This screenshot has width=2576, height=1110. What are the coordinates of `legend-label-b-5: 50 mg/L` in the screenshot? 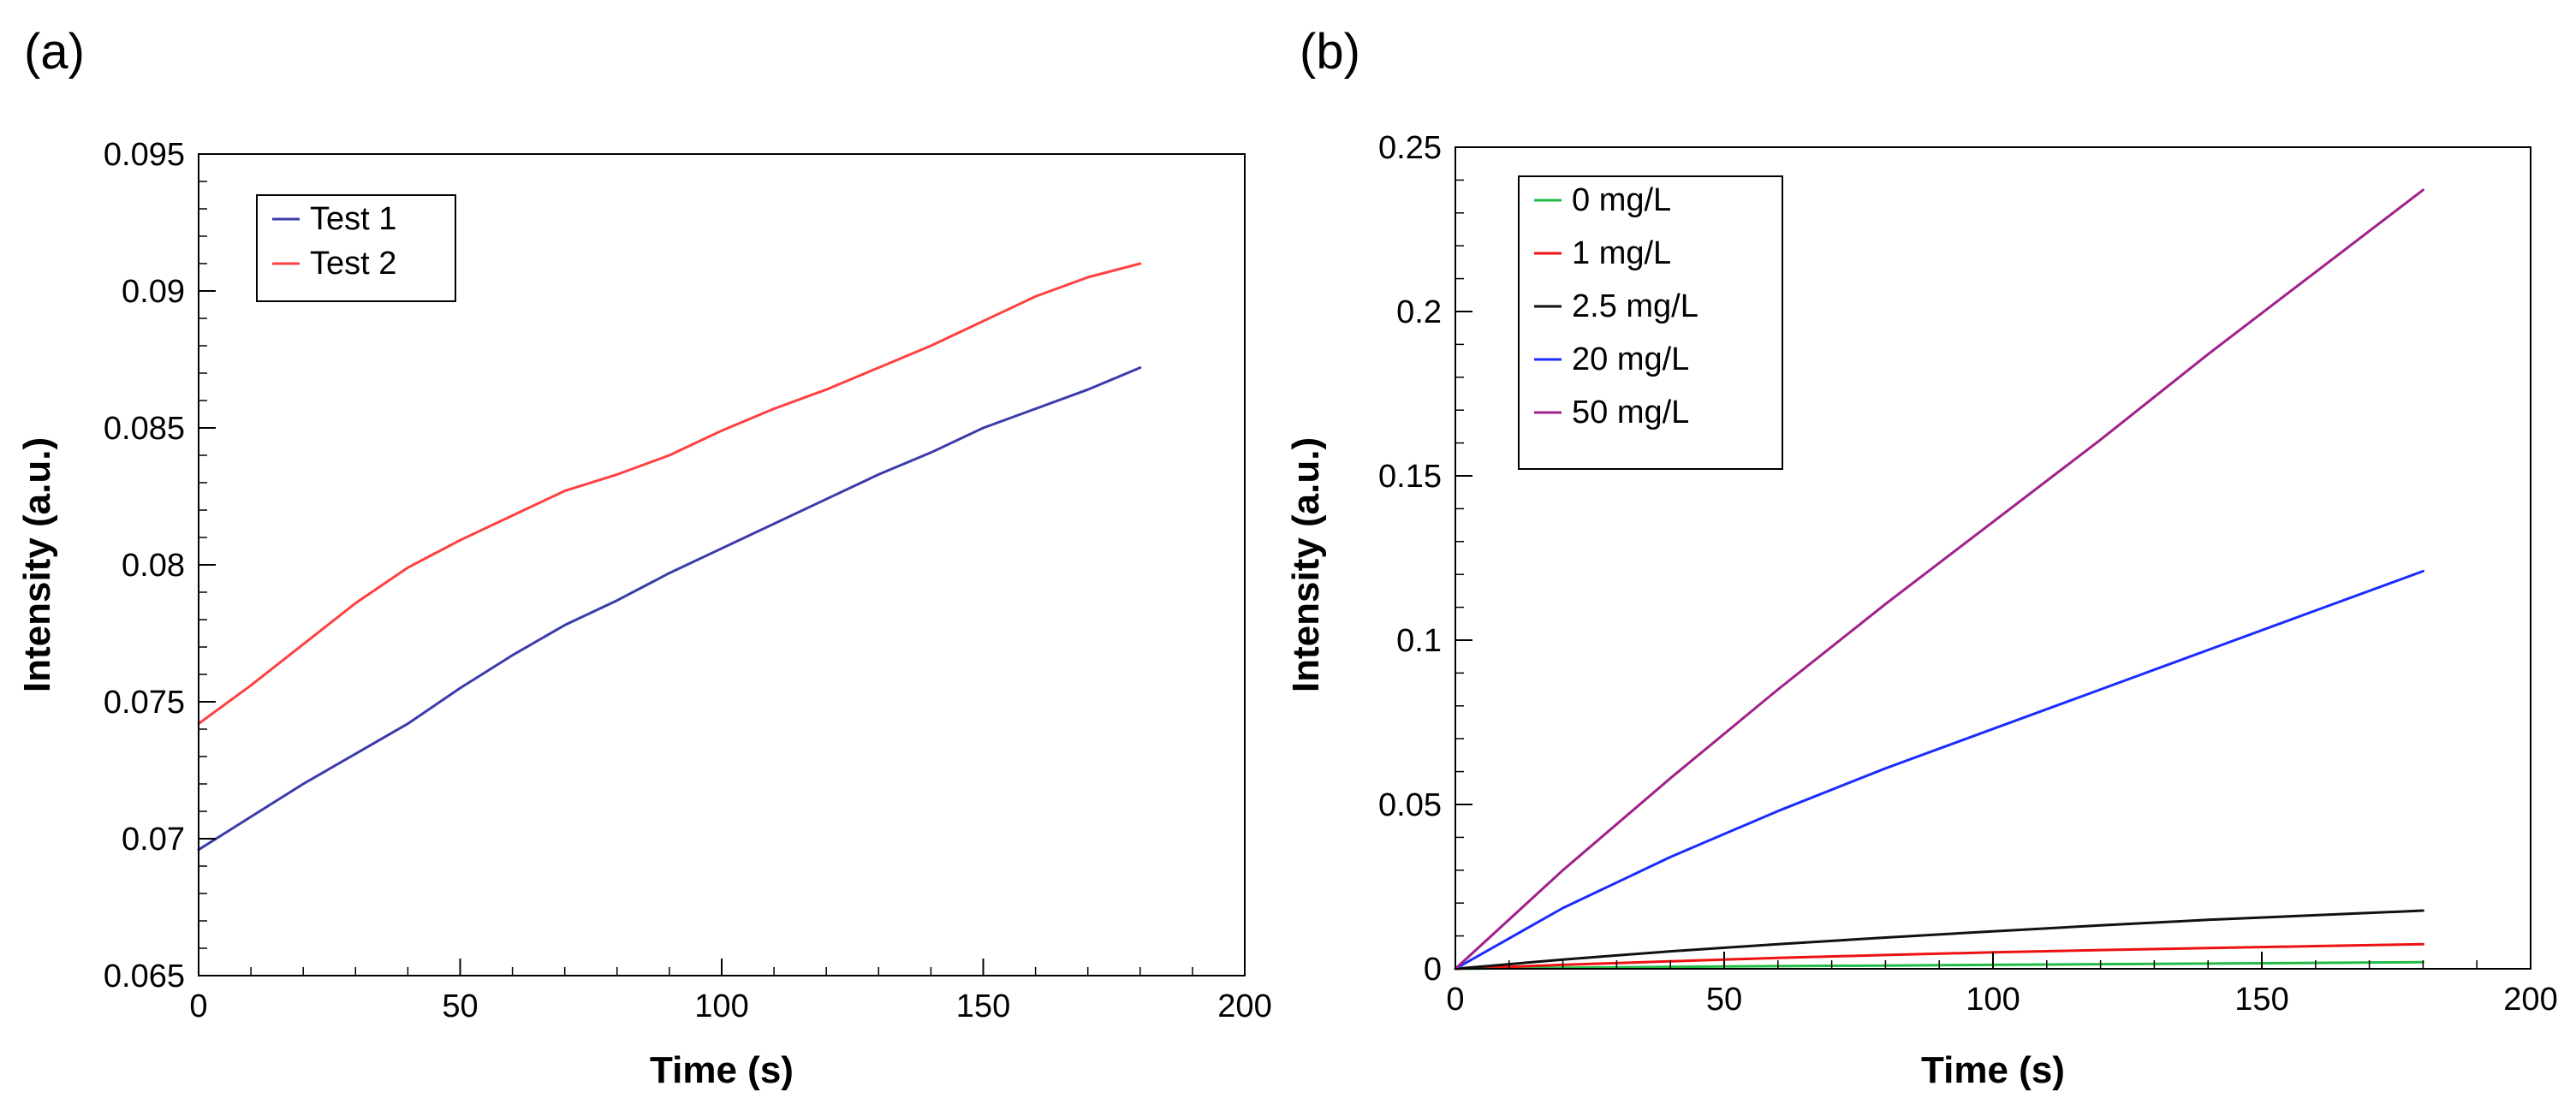 It's located at (1631, 412).